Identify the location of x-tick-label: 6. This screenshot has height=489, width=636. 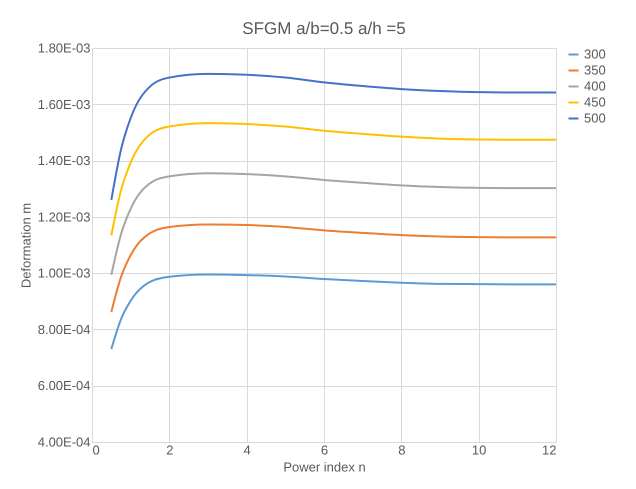
(324, 450).